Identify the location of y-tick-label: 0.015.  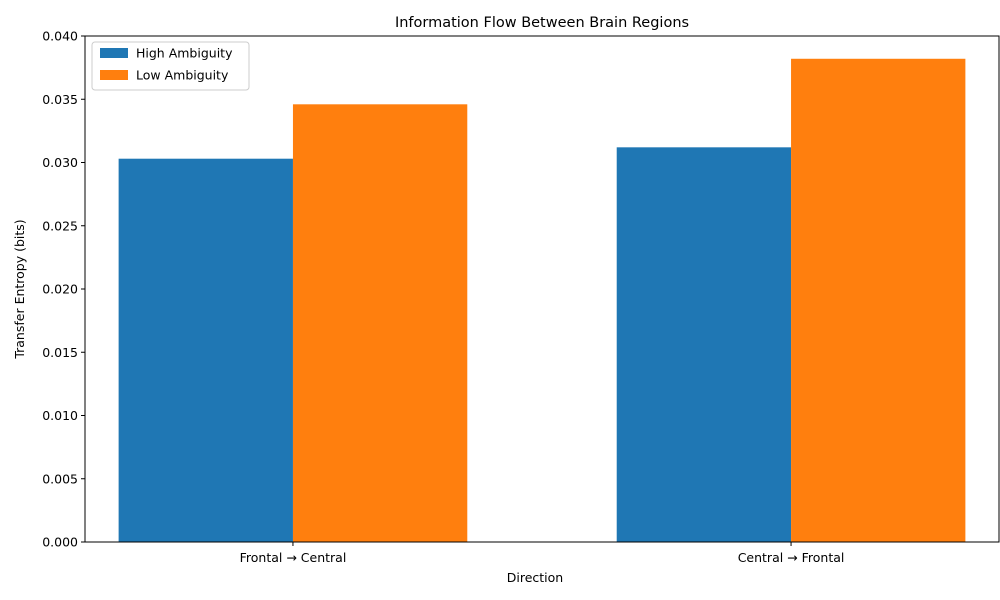
(60, 352).